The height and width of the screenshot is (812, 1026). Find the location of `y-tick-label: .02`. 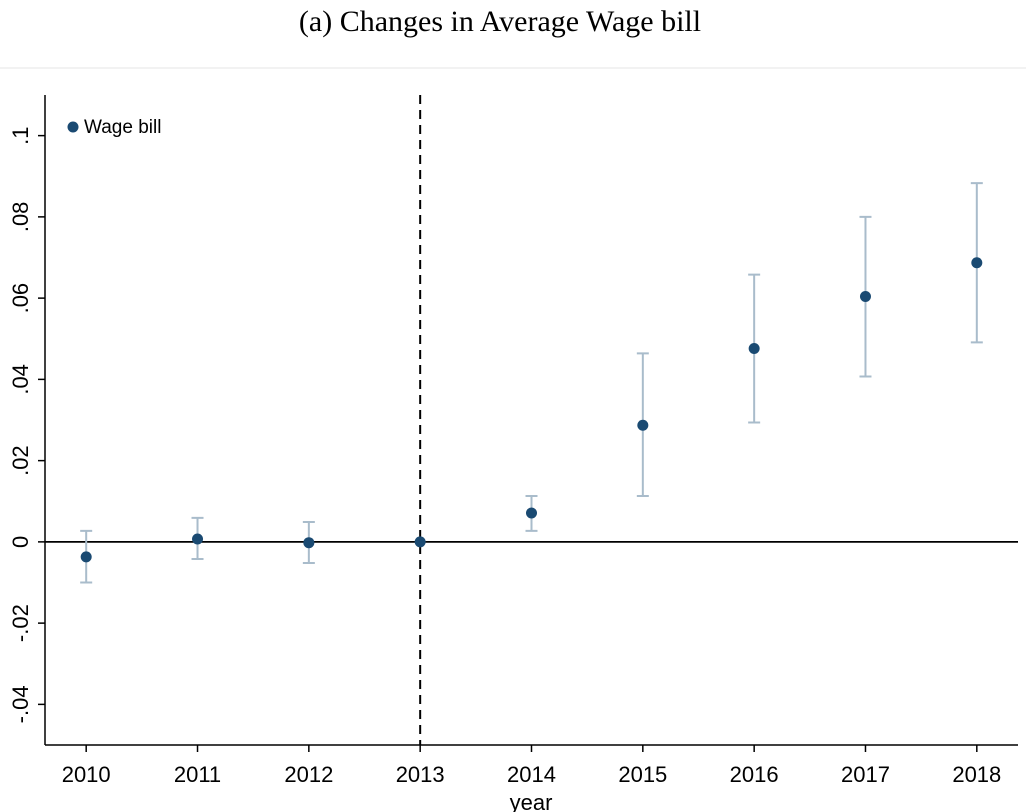

y-tick-label: .02 is located at coordinates (20, 460).